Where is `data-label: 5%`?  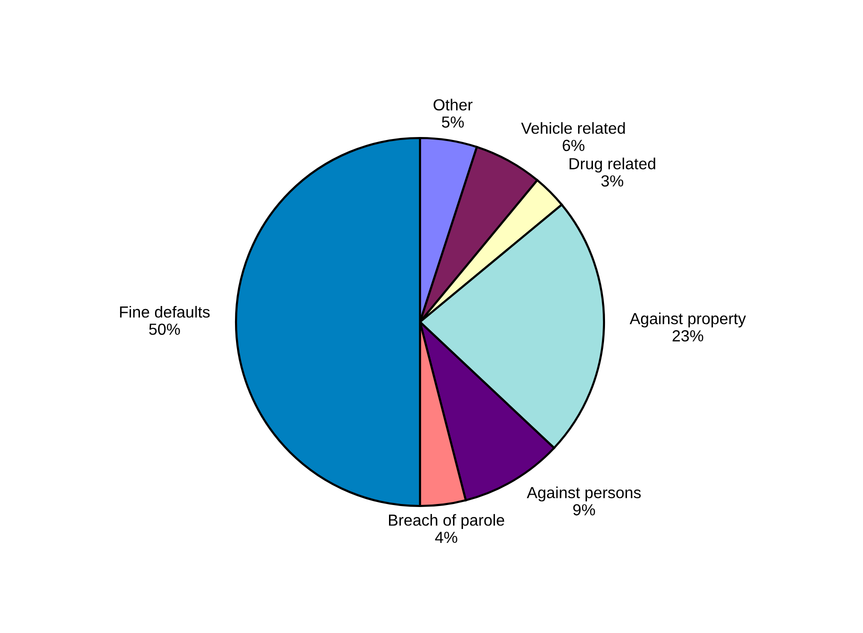 data-label: 5% is located at coordinates (453, 122).